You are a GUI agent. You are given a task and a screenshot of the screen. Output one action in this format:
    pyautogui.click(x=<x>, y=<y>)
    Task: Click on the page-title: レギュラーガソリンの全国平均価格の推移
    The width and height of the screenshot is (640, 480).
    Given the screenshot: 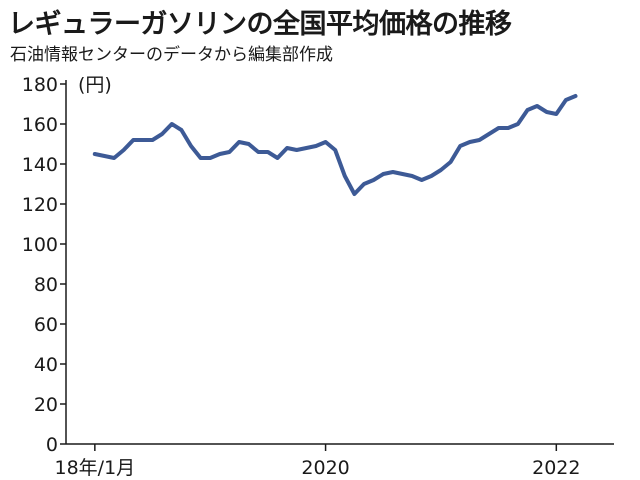 What is the action you would take?
    pyautogui.click(x=260, y=24)
    